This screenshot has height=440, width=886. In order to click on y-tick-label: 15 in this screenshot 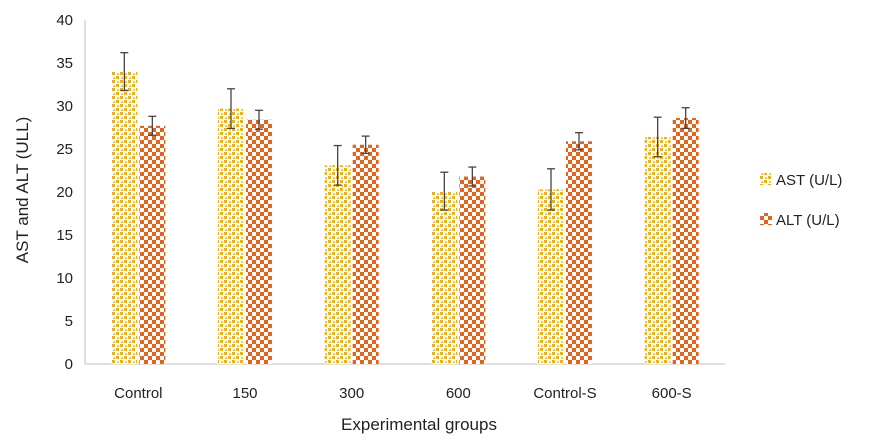, I will do `click(64, 235)`.